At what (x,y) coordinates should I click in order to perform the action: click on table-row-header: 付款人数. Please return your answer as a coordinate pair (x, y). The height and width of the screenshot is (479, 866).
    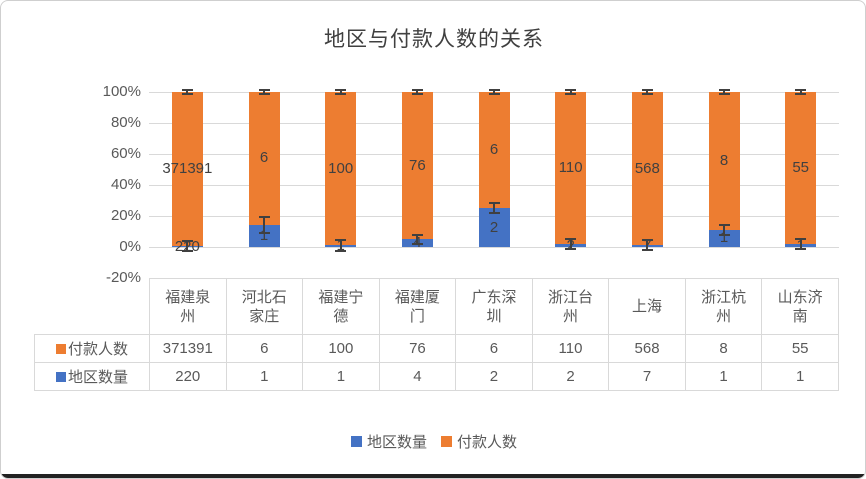
    Looking at the image, I should click on (92, 348).